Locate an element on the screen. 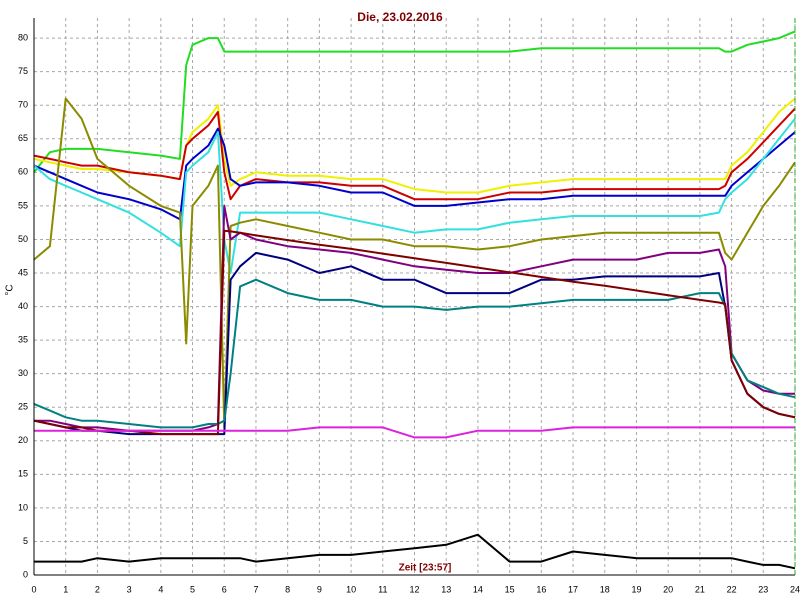 The image size is (800, 600). y-tick-label: 15 is located at coordinates (23, 474).